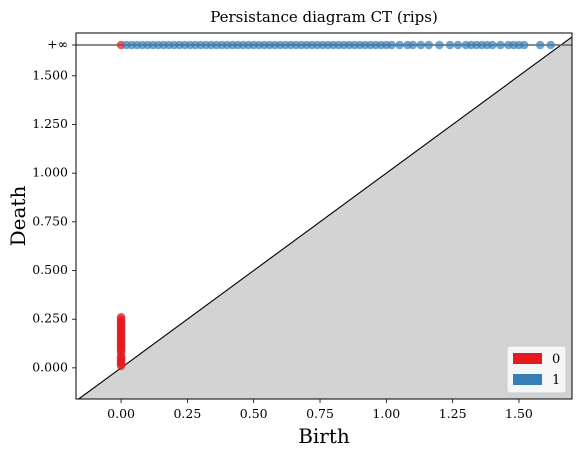 This screenshot has width=582, height=457. I want to click on x-tick-label-3: 0.75, so click(320, 413).